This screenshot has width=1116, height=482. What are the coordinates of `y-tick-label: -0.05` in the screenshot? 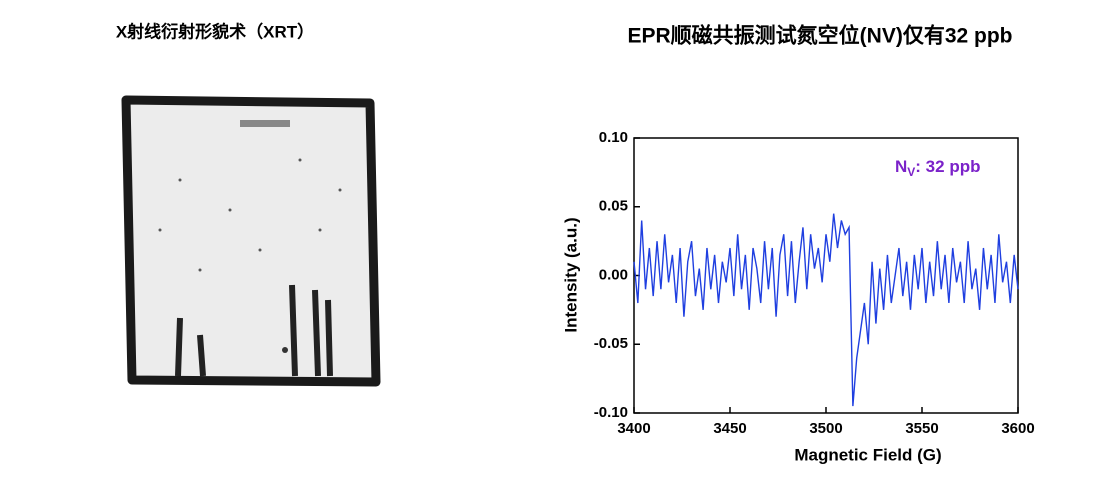 It's located at (611, 343).